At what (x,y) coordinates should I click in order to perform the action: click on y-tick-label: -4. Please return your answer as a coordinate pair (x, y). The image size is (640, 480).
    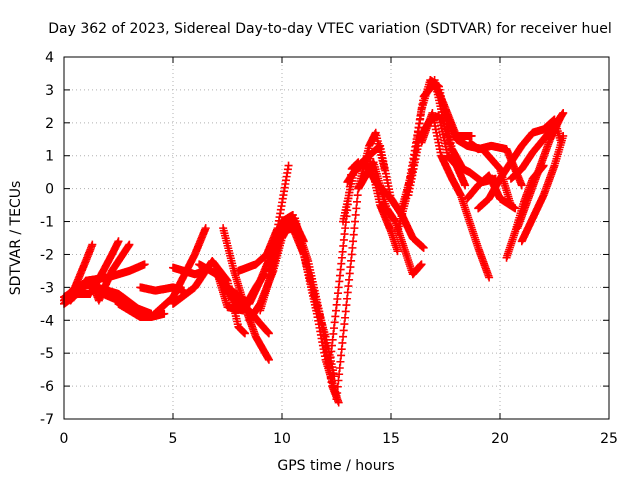
    Looking at the image, I should click on (47, 321).